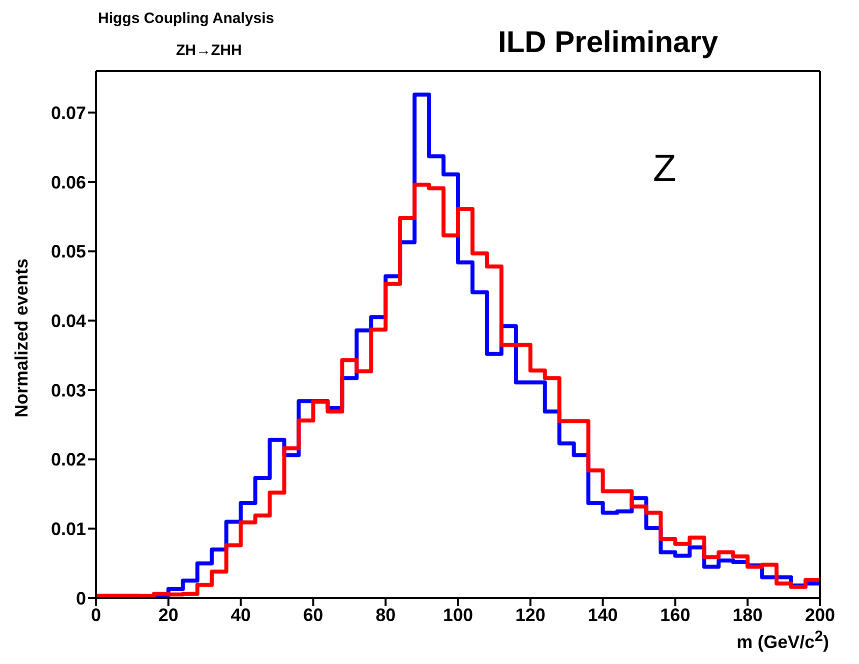 This screenshot has width=859, height=664. Describe the element at coordinates (96, 614) in the screenshot. I see `x-tick-label: 0` at that location.